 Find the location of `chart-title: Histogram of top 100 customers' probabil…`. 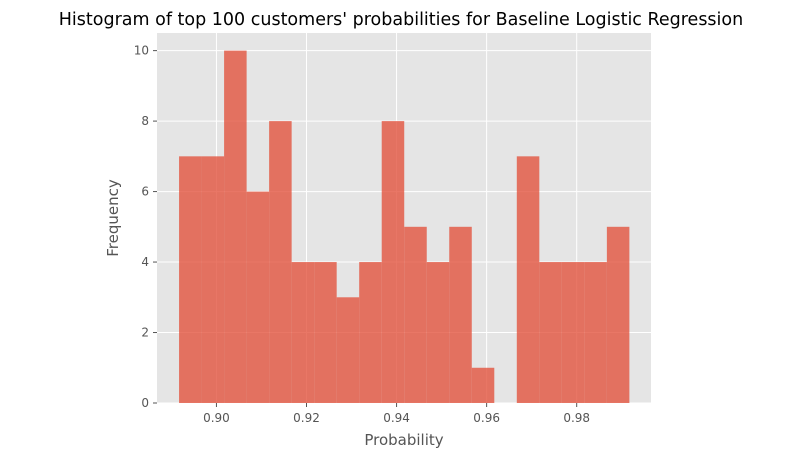

chart-title: Histogram of top 100 customers' probabil… is located at coordinates (401, 20).